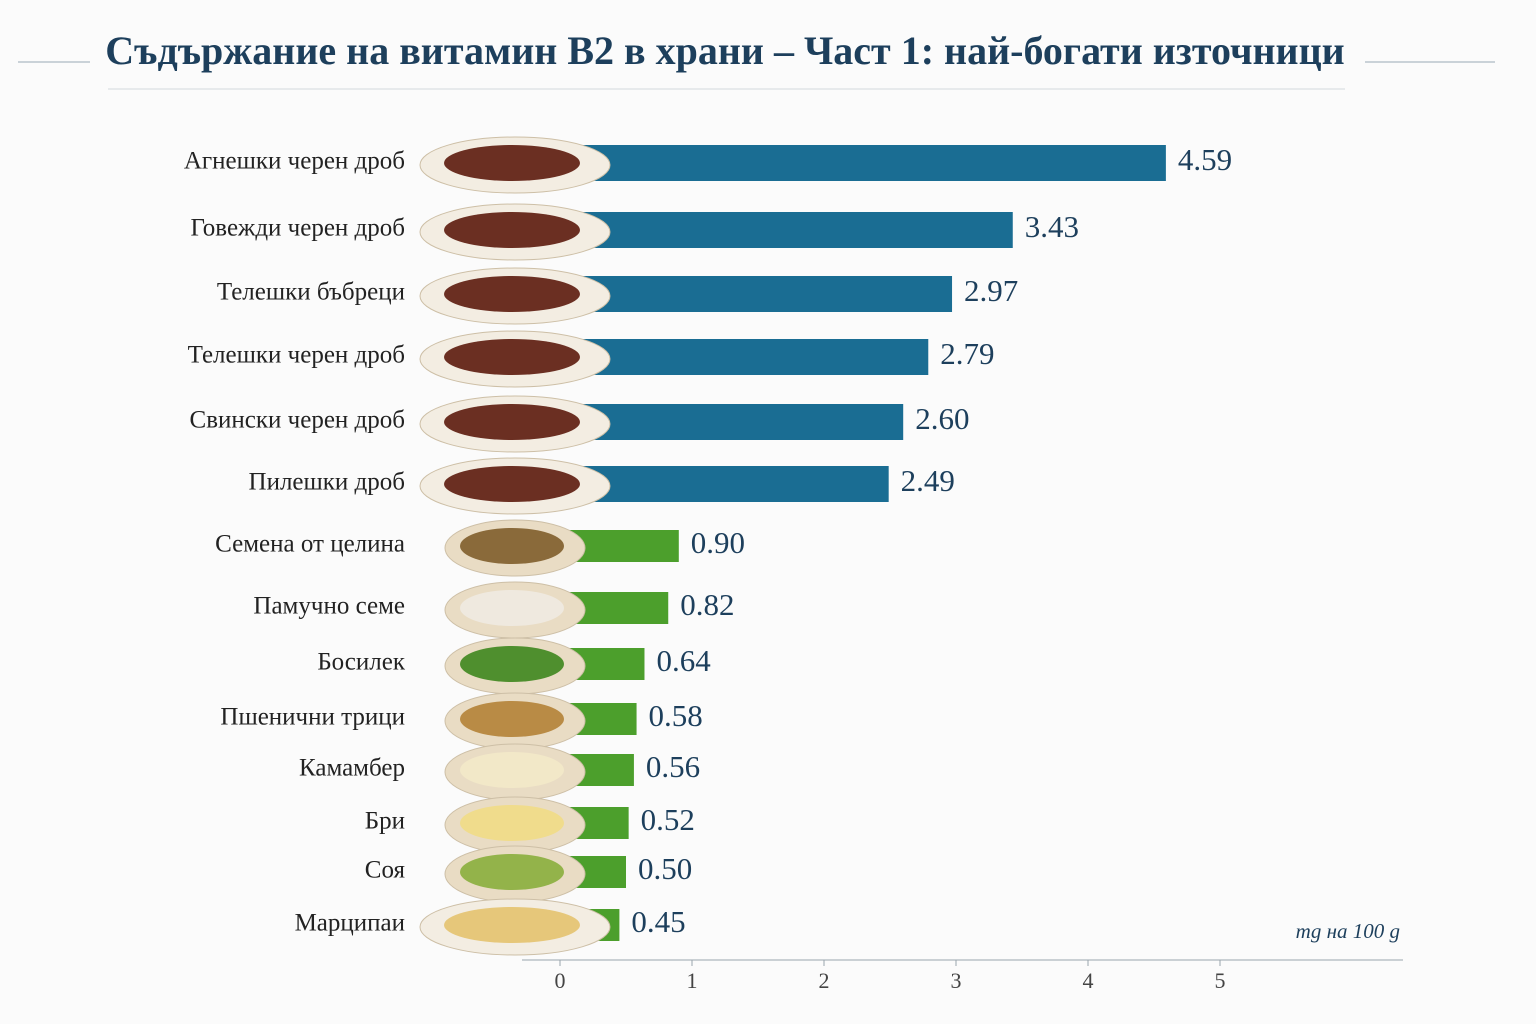 This screenshot has width=1536, height=1024. Describe the element at coordinates (824, 980) in the screenshot. I see `x-tick-label: 2` at that location.